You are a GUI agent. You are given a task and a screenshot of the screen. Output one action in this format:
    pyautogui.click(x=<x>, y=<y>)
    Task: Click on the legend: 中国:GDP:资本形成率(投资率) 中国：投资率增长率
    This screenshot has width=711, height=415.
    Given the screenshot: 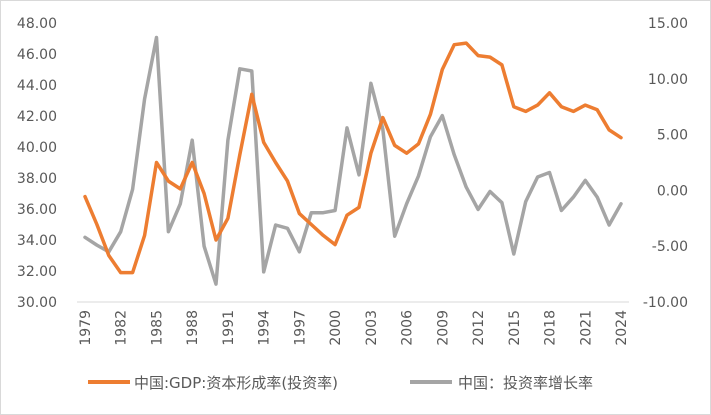 What is the action you would take?
    pyautogui.click(x=340, y=383)
    